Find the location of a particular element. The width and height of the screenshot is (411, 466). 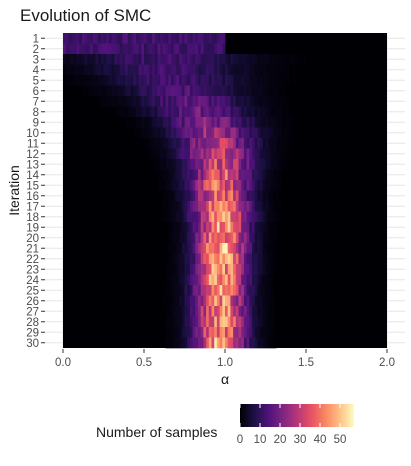

y-tick-label: 30 is located at coordinates (32, 344).